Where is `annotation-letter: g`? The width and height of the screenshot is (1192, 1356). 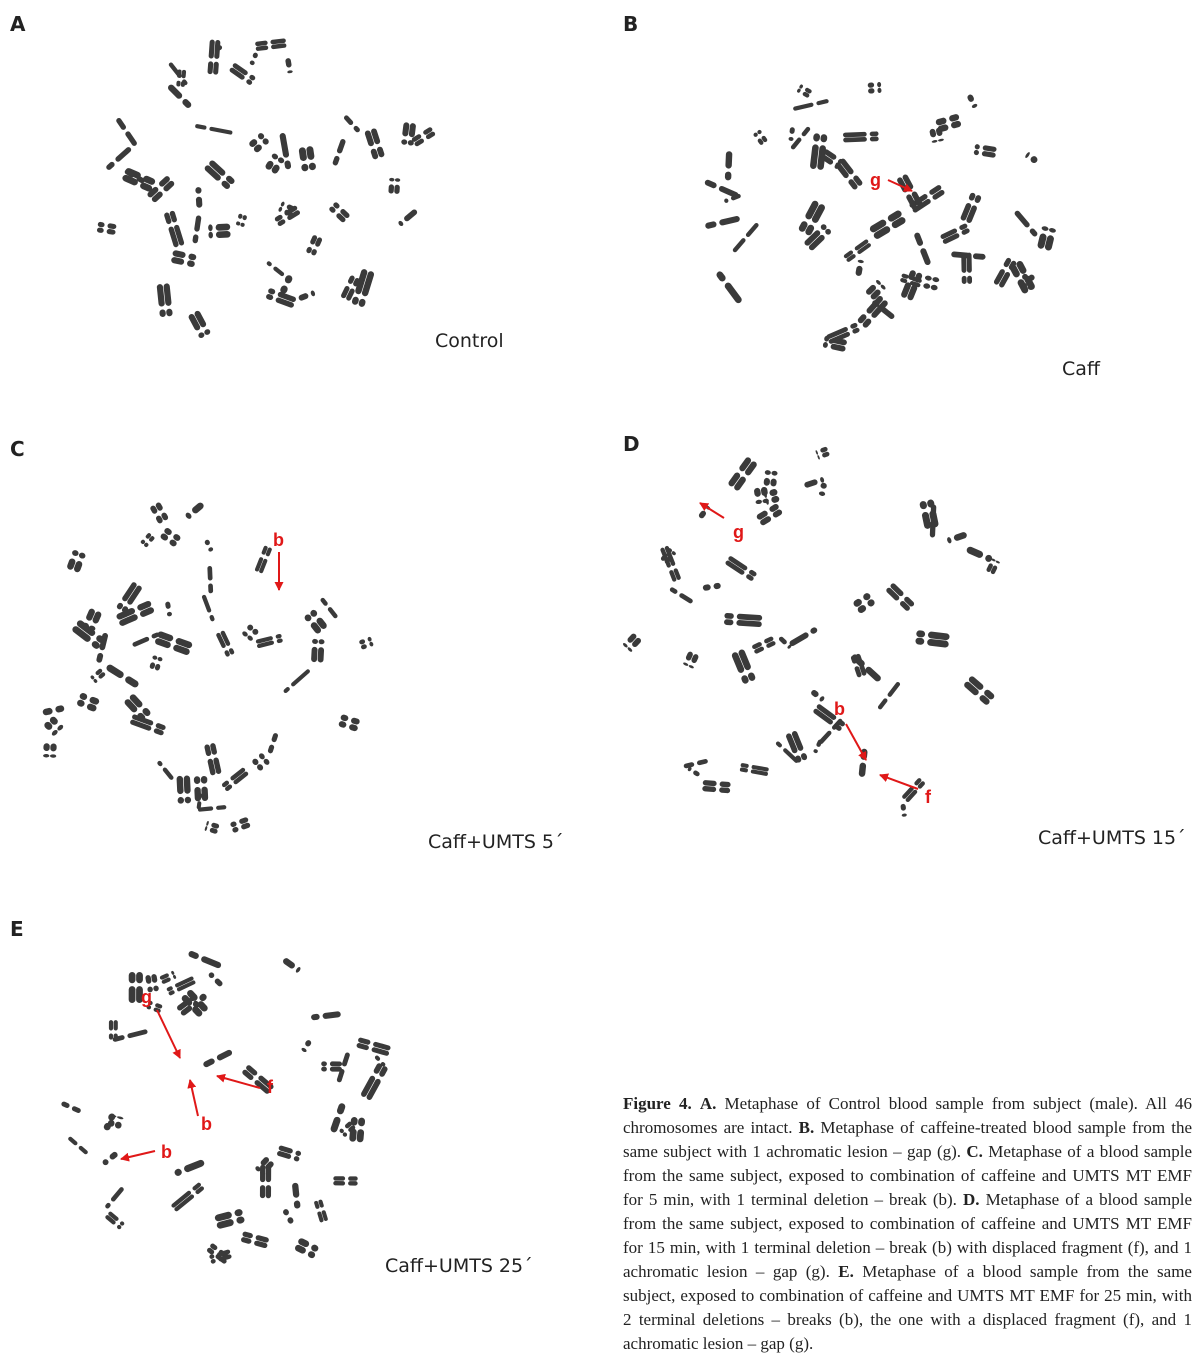
annotation-letter: g is located at coordinates (146, 997).